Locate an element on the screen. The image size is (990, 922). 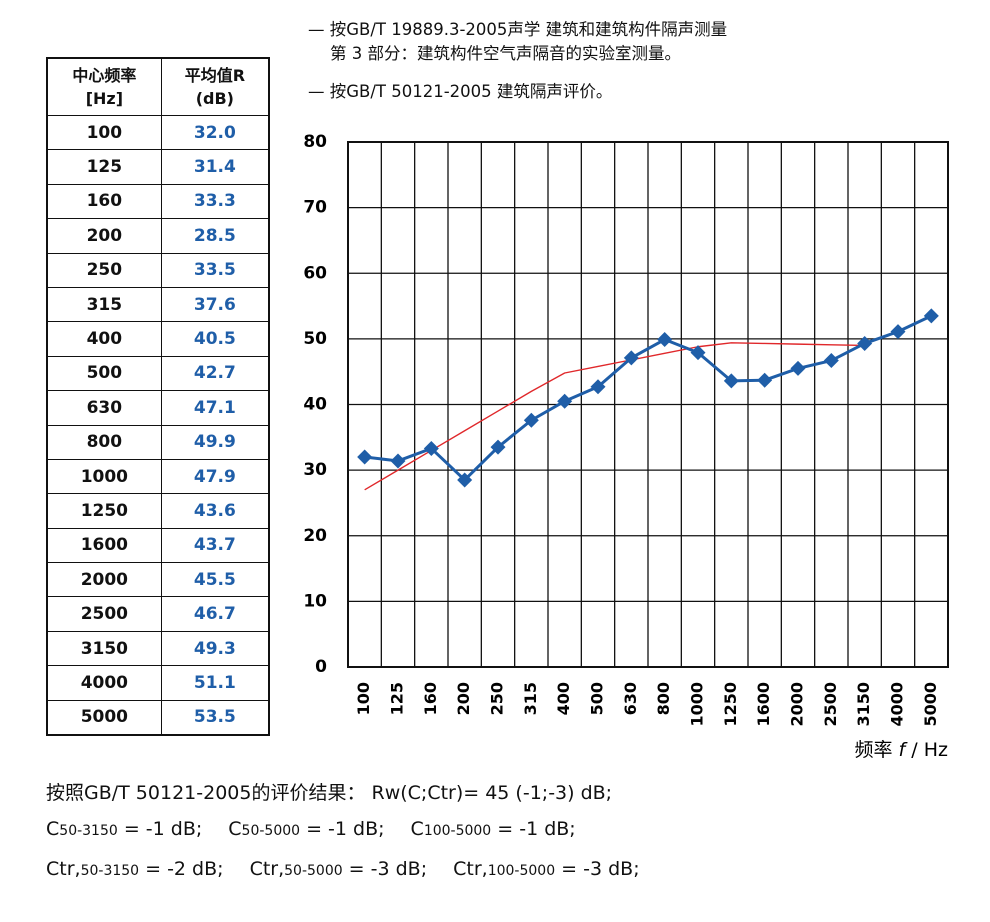
row: 5000 53.5 is located at coordinates (158, 717).